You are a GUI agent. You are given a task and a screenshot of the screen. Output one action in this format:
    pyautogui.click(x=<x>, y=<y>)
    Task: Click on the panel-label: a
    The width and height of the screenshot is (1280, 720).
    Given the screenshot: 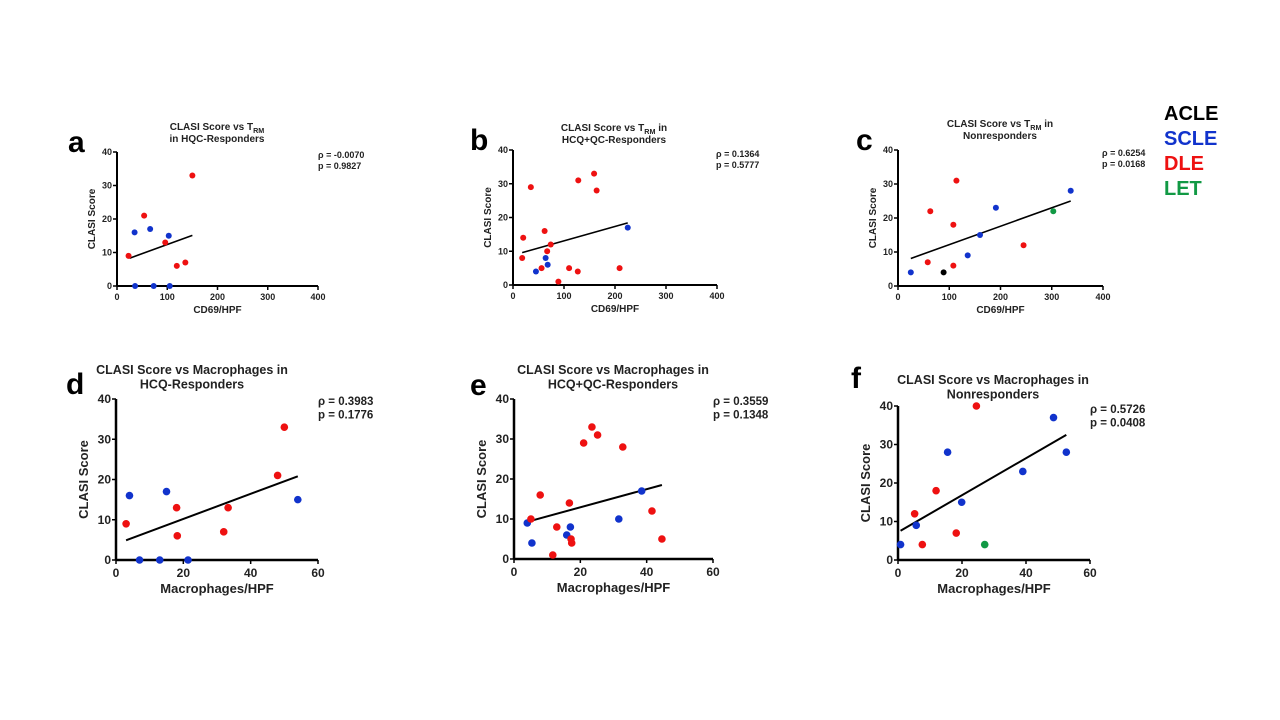 What is the action you would take?
    pyautogui.click(x=76, y=142)
    